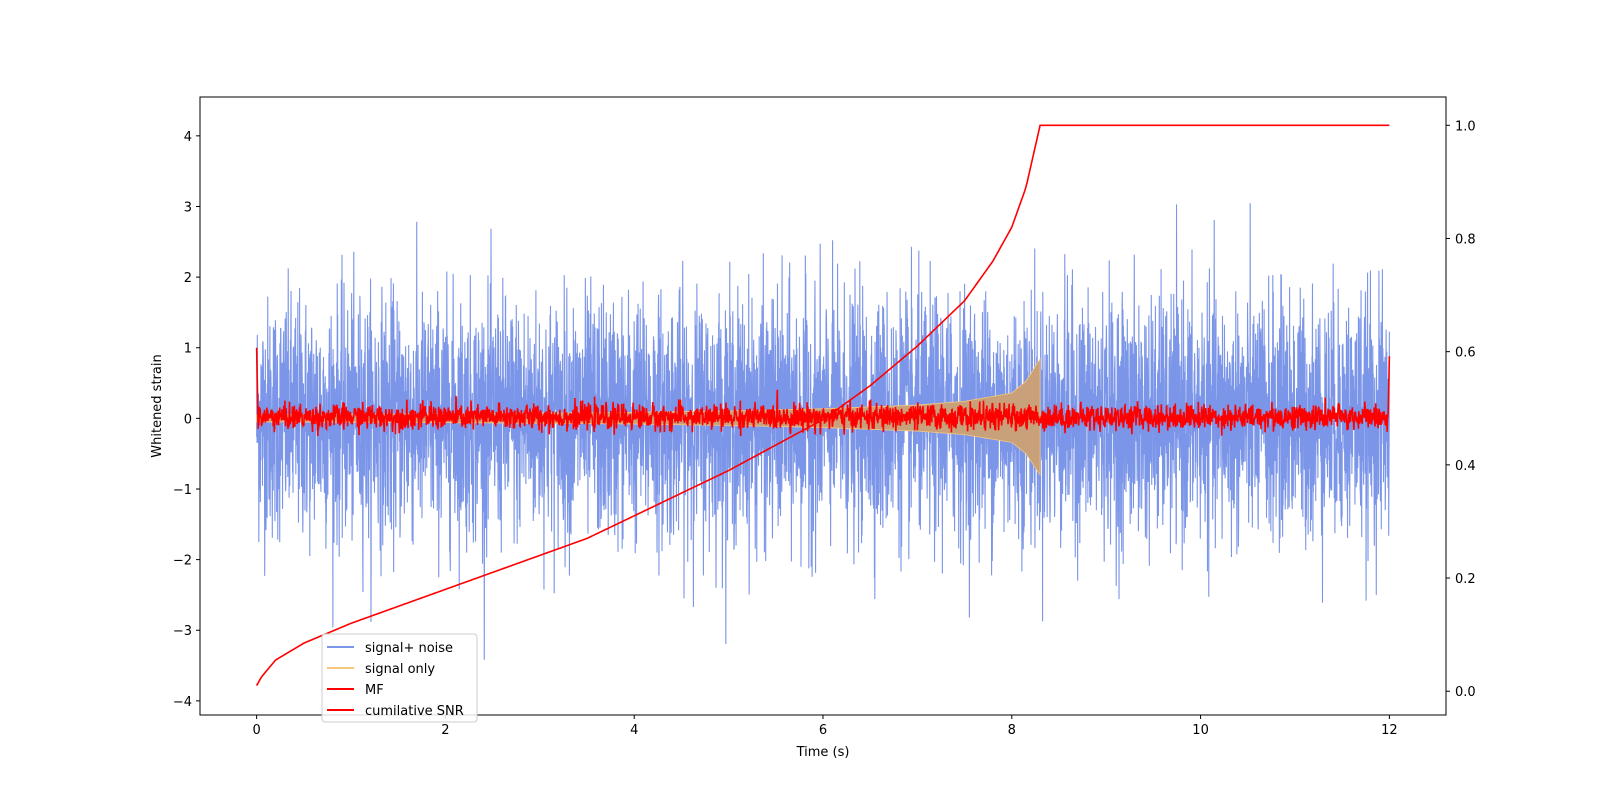 The height and width of the screenshot is (800, 1600). What do you see at coordinates (823, 392) in the screenshot?
I see `series-mf-line` at bounding box center [823, 392].